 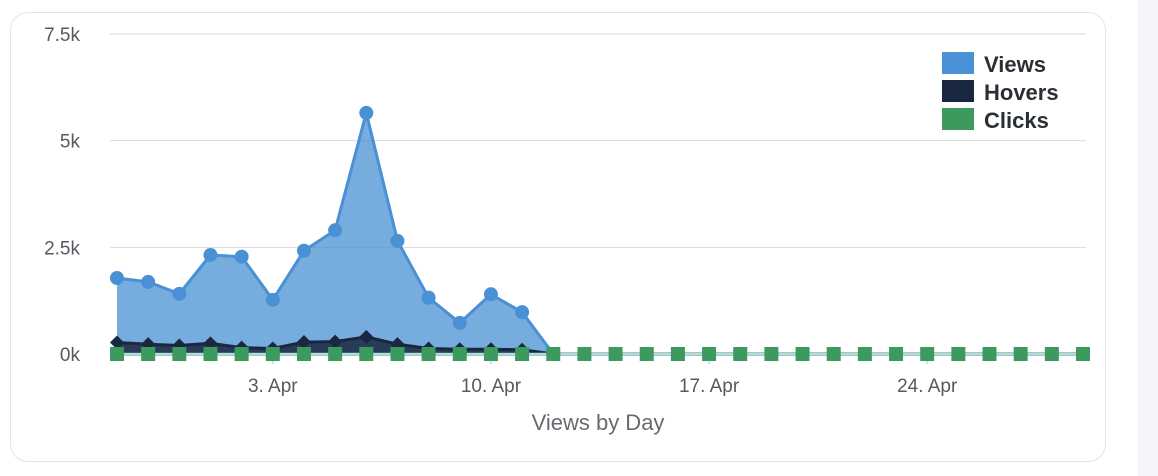 I want to click on y-tick-label: 0k, so click(x=70, y=355).